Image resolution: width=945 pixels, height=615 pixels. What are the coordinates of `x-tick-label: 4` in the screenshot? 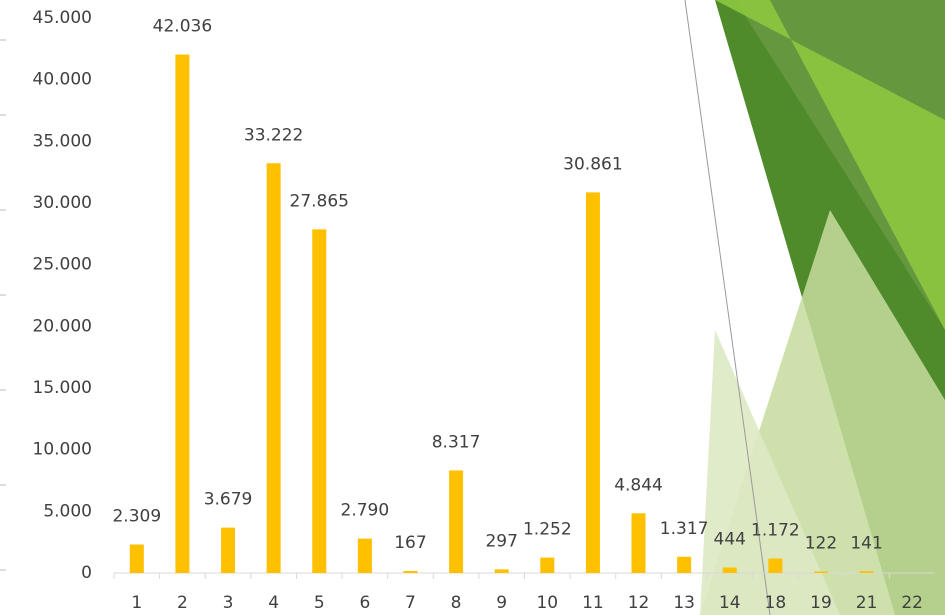 It's located at (273, 603).